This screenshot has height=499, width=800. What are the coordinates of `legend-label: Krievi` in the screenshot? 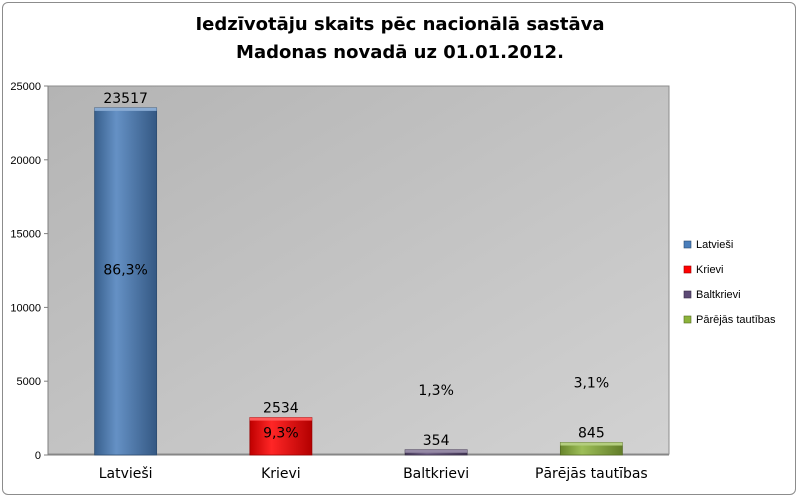 It's located at (710, 270).